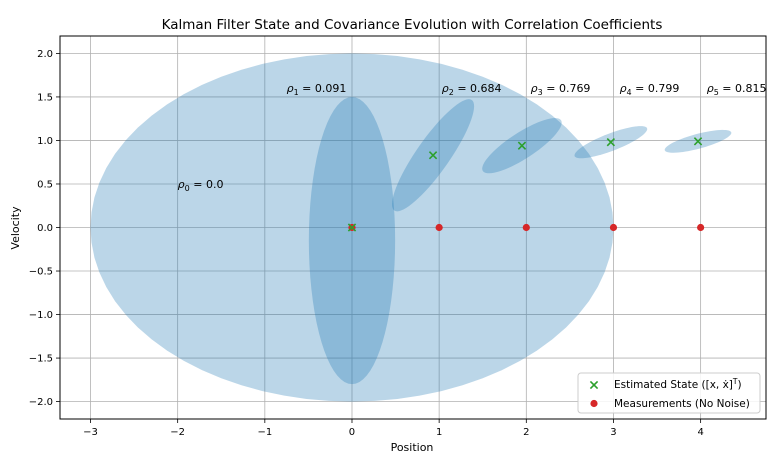  What do you see at coordinates (412, 447) in the screenshot?
I see `x-axis-title: Position` at bounding box center [412, 447].